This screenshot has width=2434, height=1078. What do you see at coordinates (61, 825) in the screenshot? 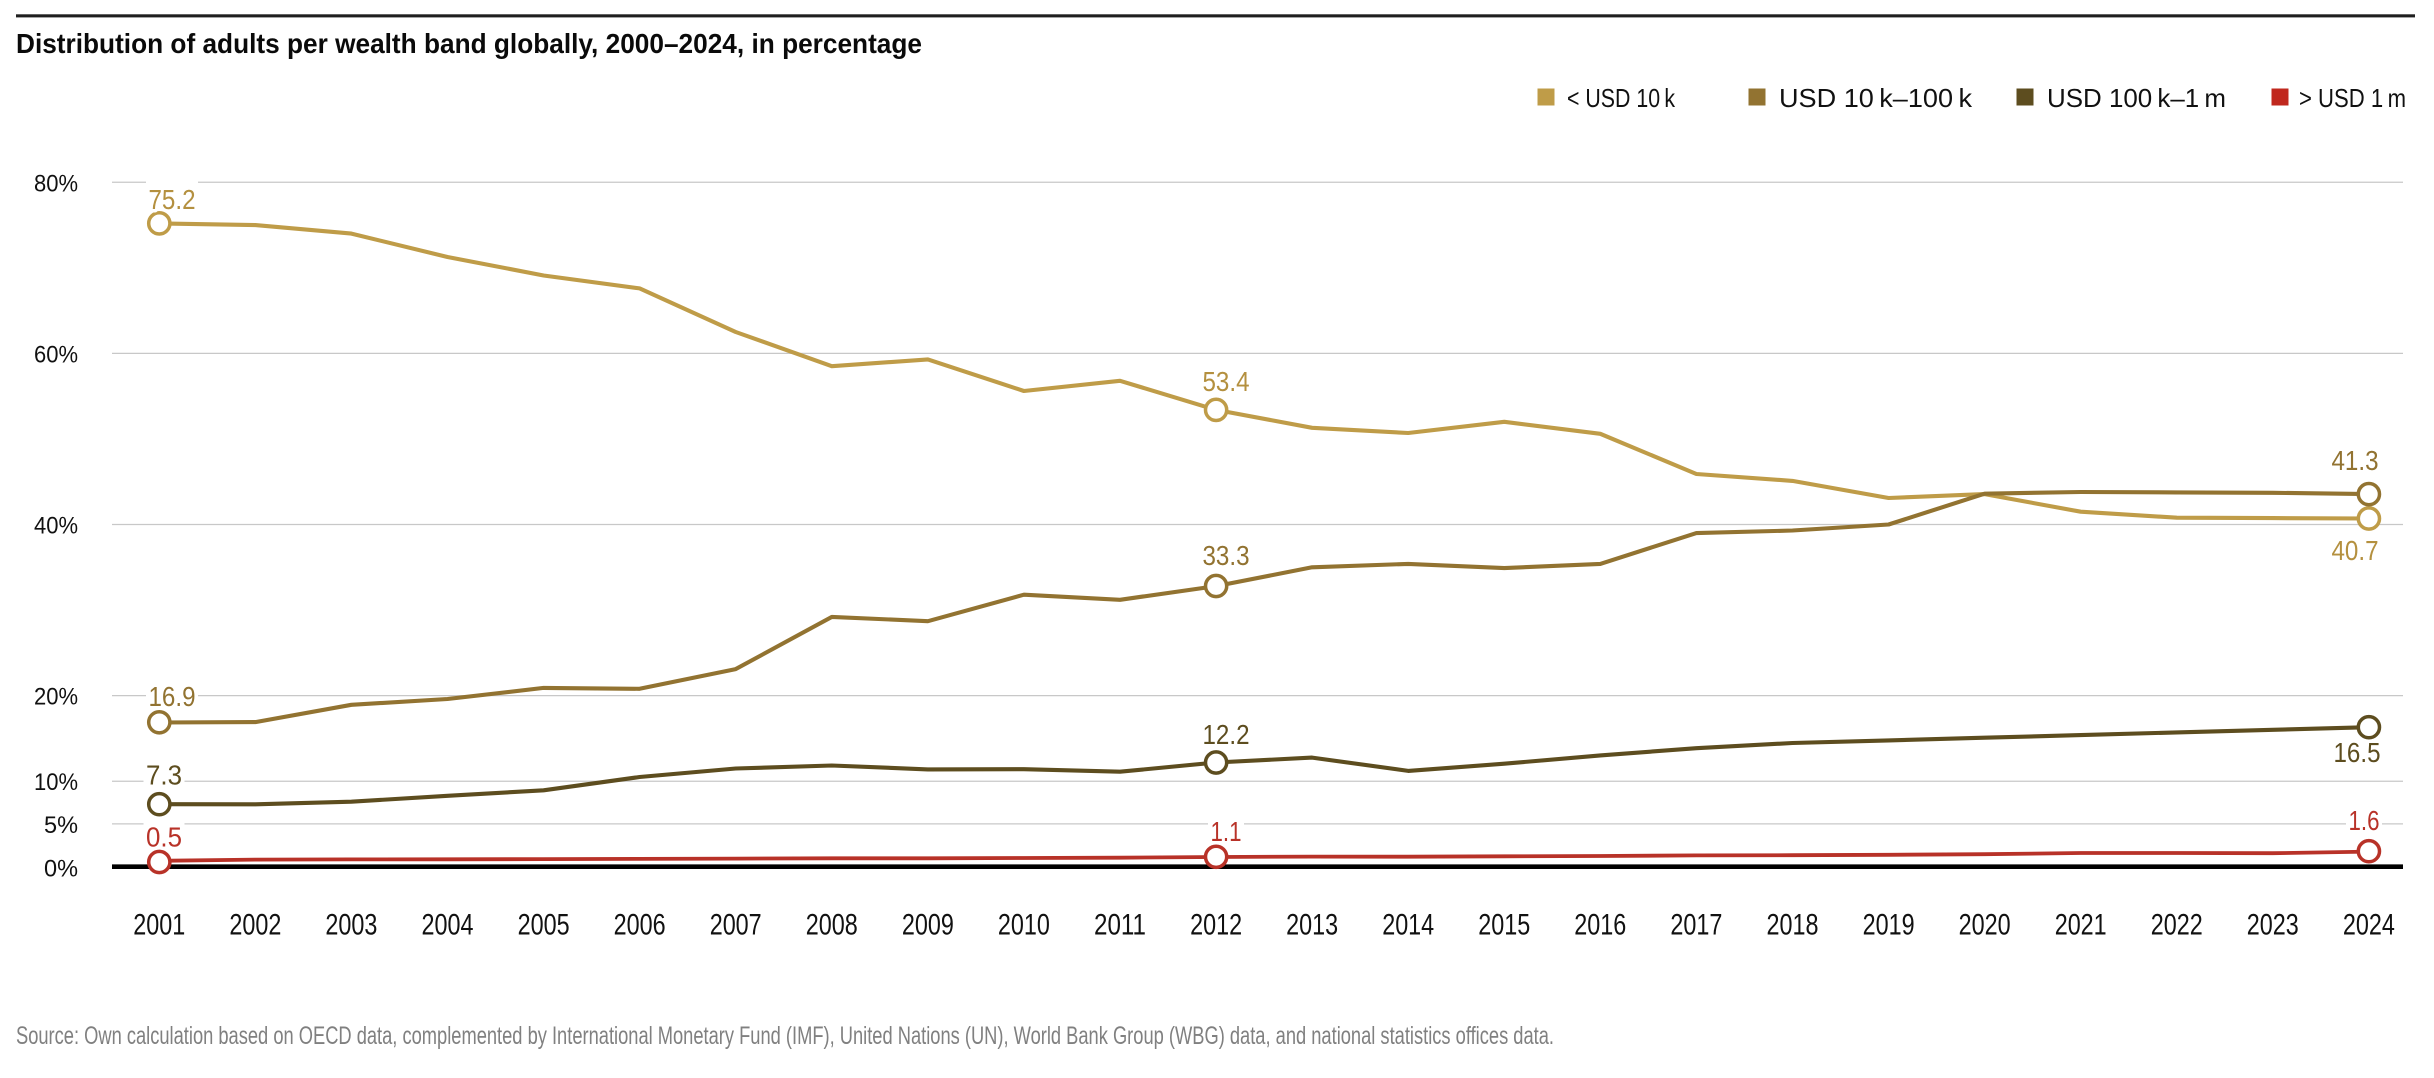
I see `svg-text: 5%` at bounding box center [61, 825].